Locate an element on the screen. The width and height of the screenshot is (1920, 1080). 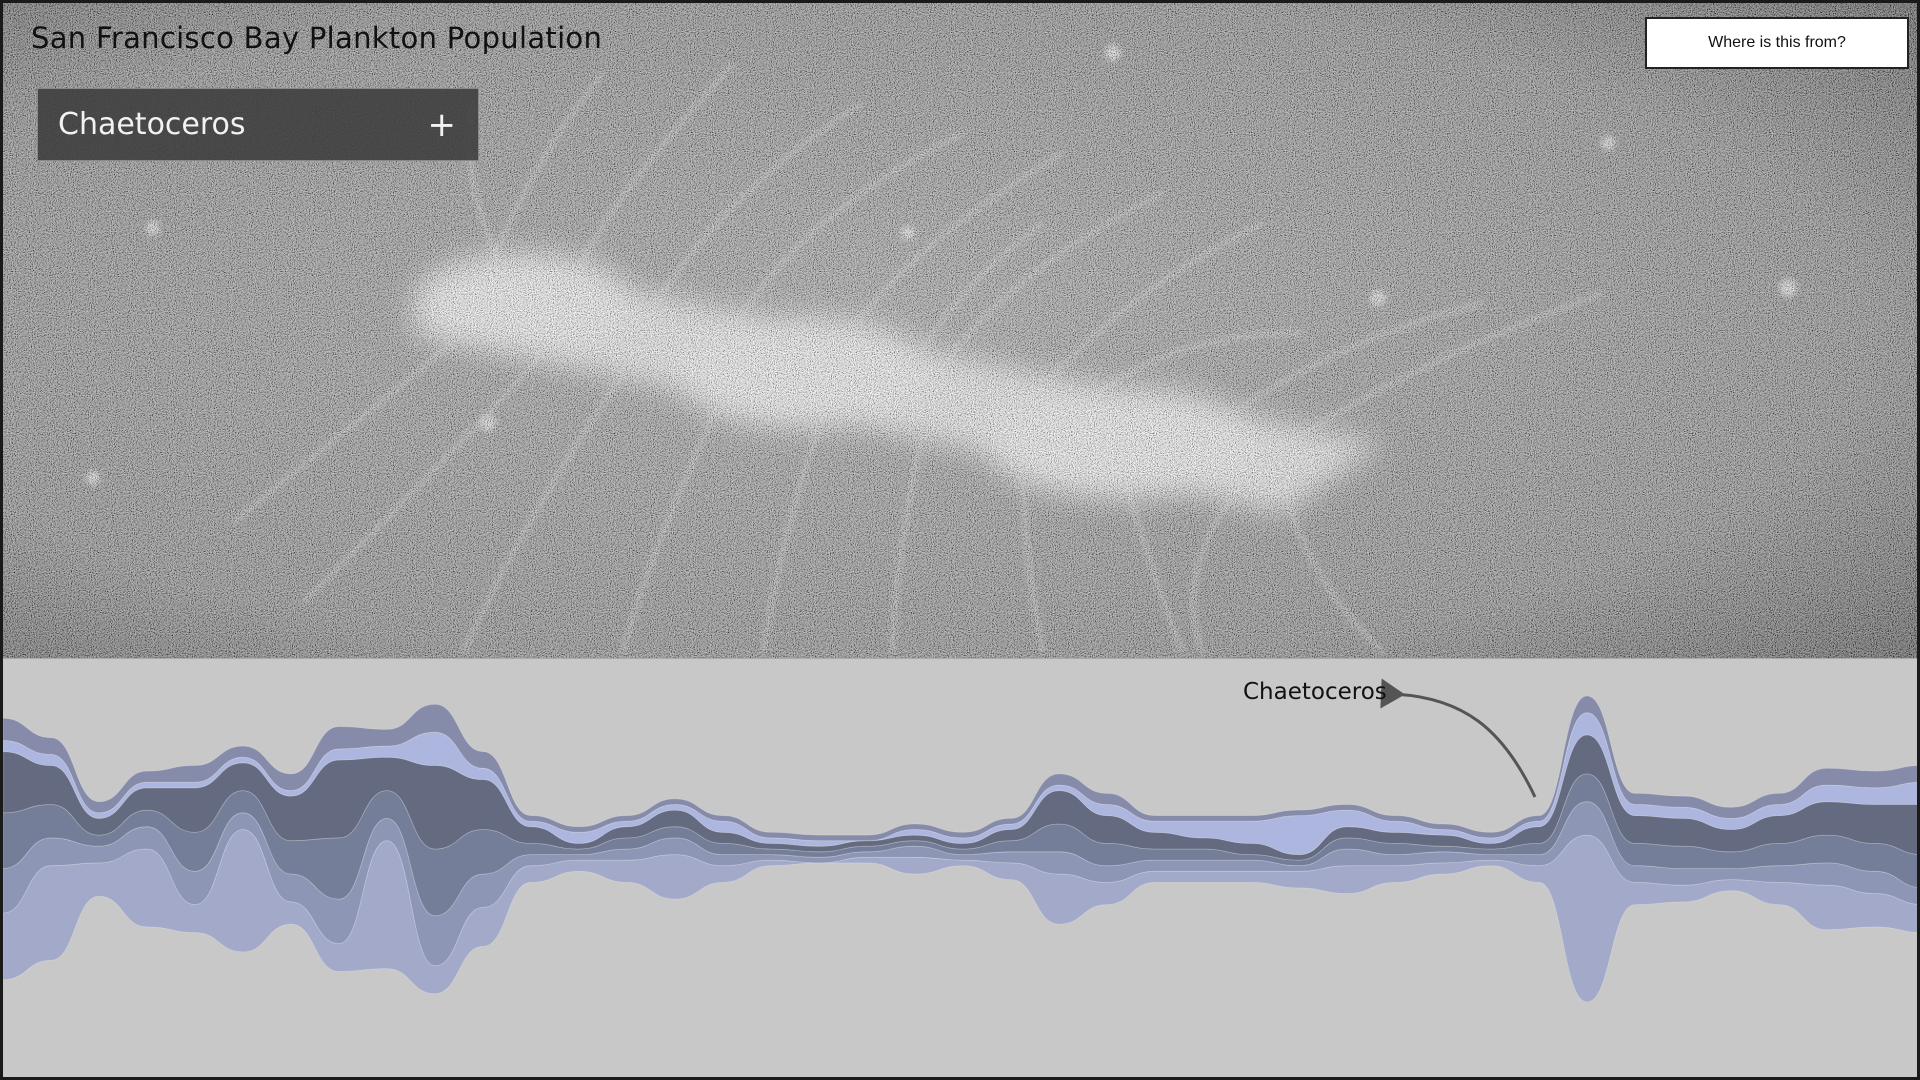
arrow-icon is located at coordinates (1458, 738).